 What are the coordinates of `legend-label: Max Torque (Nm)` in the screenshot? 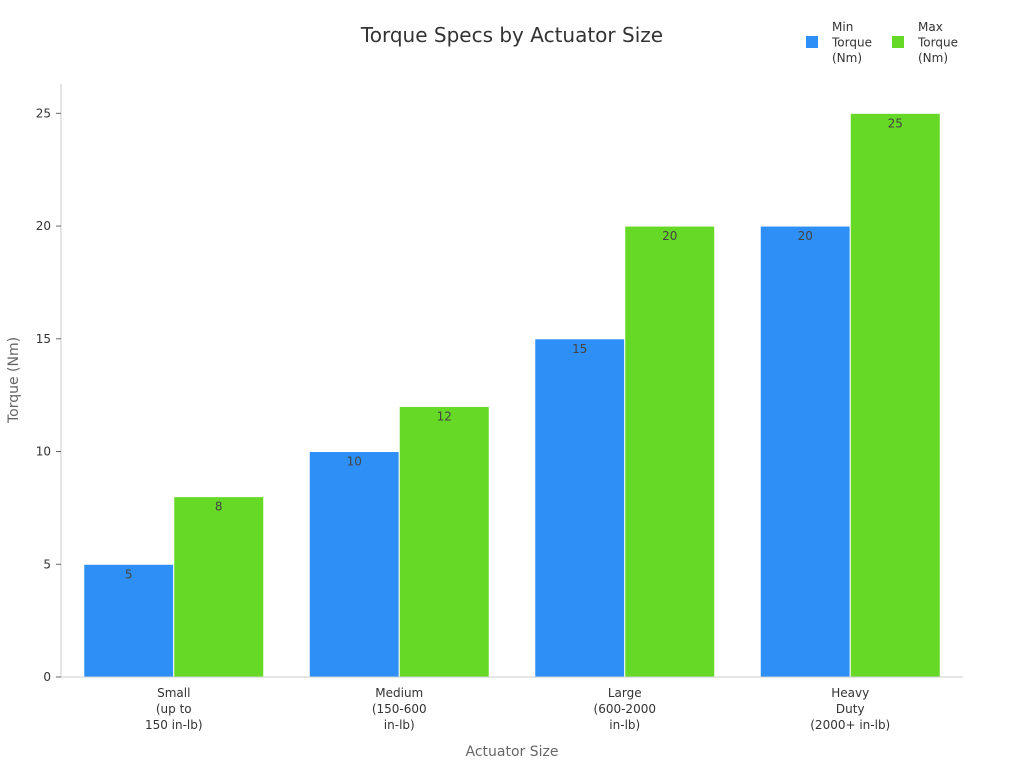 It's located at (937, 42).